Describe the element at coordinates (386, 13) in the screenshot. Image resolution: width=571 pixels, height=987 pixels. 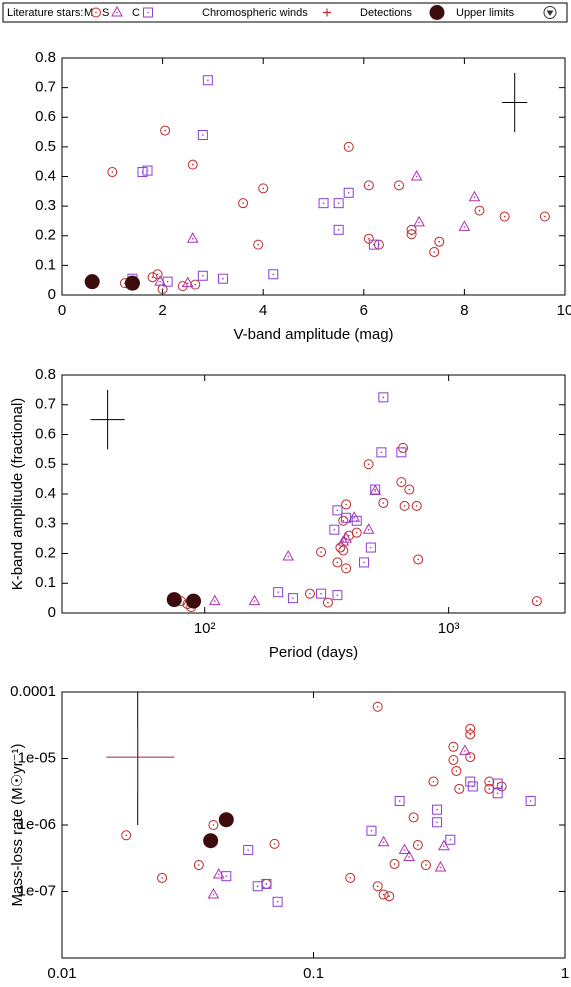
I see `legend-label: Detections` at that location.